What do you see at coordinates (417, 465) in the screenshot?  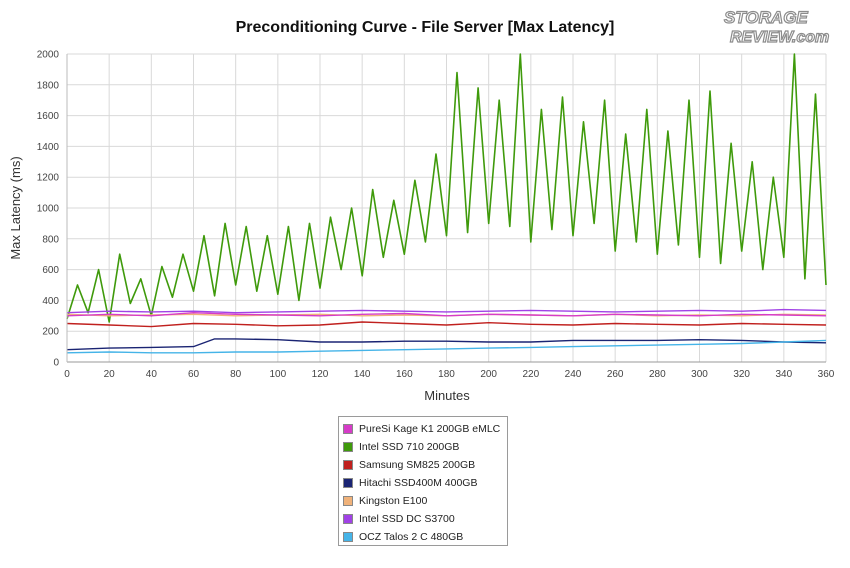 I see `legend-label: Samsung SM825 200GB` at bounding box center [417, 465].